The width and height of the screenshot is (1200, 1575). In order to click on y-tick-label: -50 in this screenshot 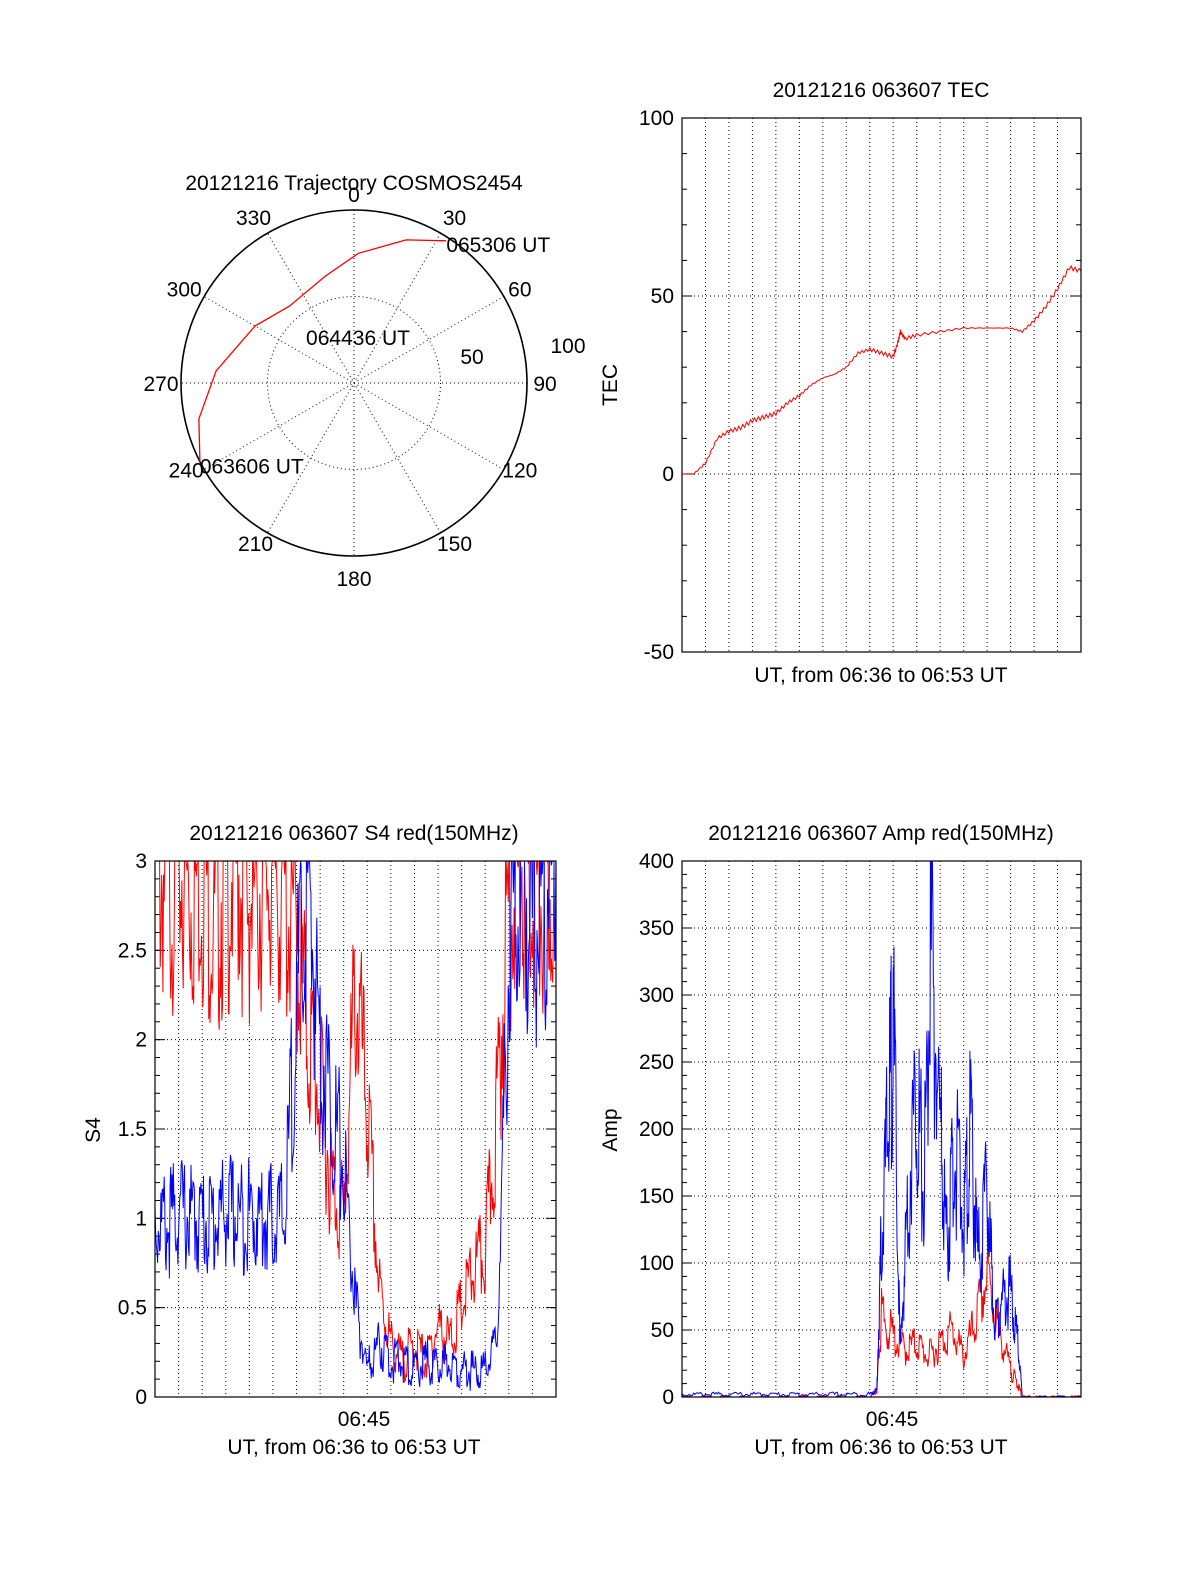, I will do `click(659, 652)`.